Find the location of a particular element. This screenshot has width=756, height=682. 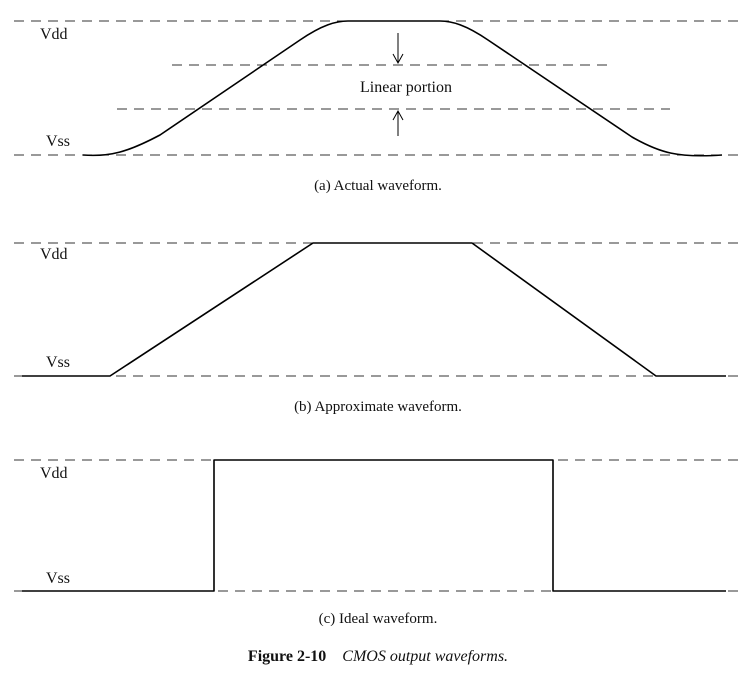

figure-number: Figure 2-10 is located at coordinates (287, 656).